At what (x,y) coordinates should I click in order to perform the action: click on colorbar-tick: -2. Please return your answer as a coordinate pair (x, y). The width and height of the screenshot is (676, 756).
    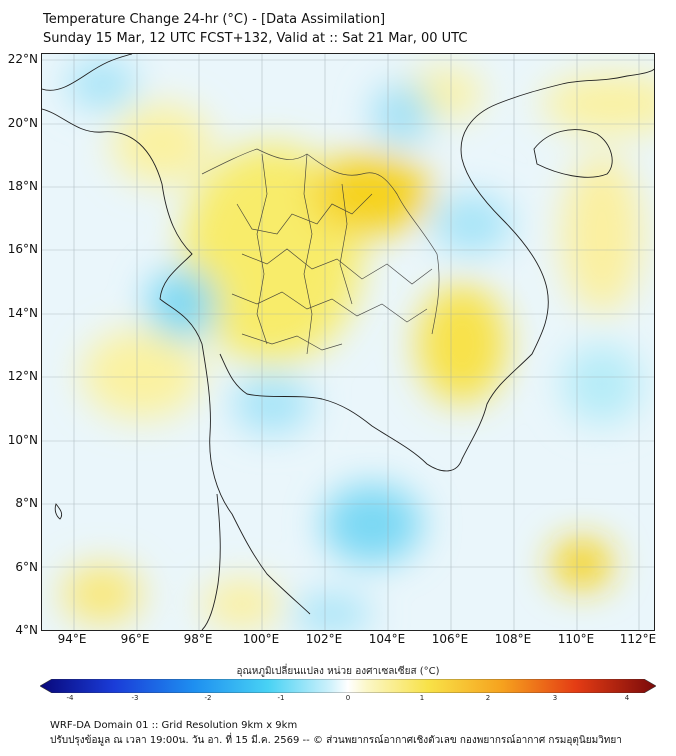
    Looking at the image, I should click on (208, 698).